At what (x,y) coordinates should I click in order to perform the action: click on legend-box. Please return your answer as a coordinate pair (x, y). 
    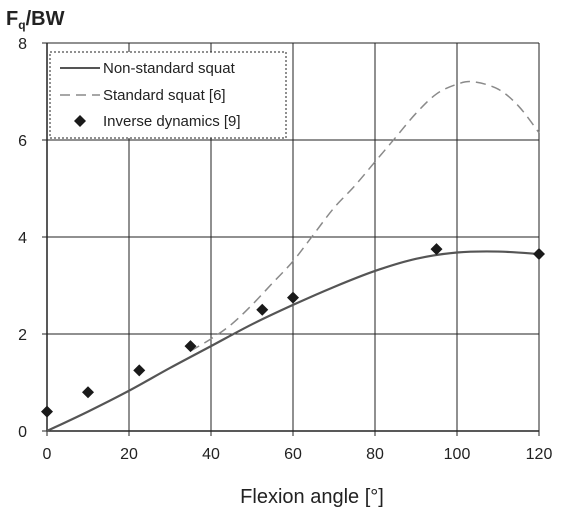
    Looking at the image, I should click on (168, 95).